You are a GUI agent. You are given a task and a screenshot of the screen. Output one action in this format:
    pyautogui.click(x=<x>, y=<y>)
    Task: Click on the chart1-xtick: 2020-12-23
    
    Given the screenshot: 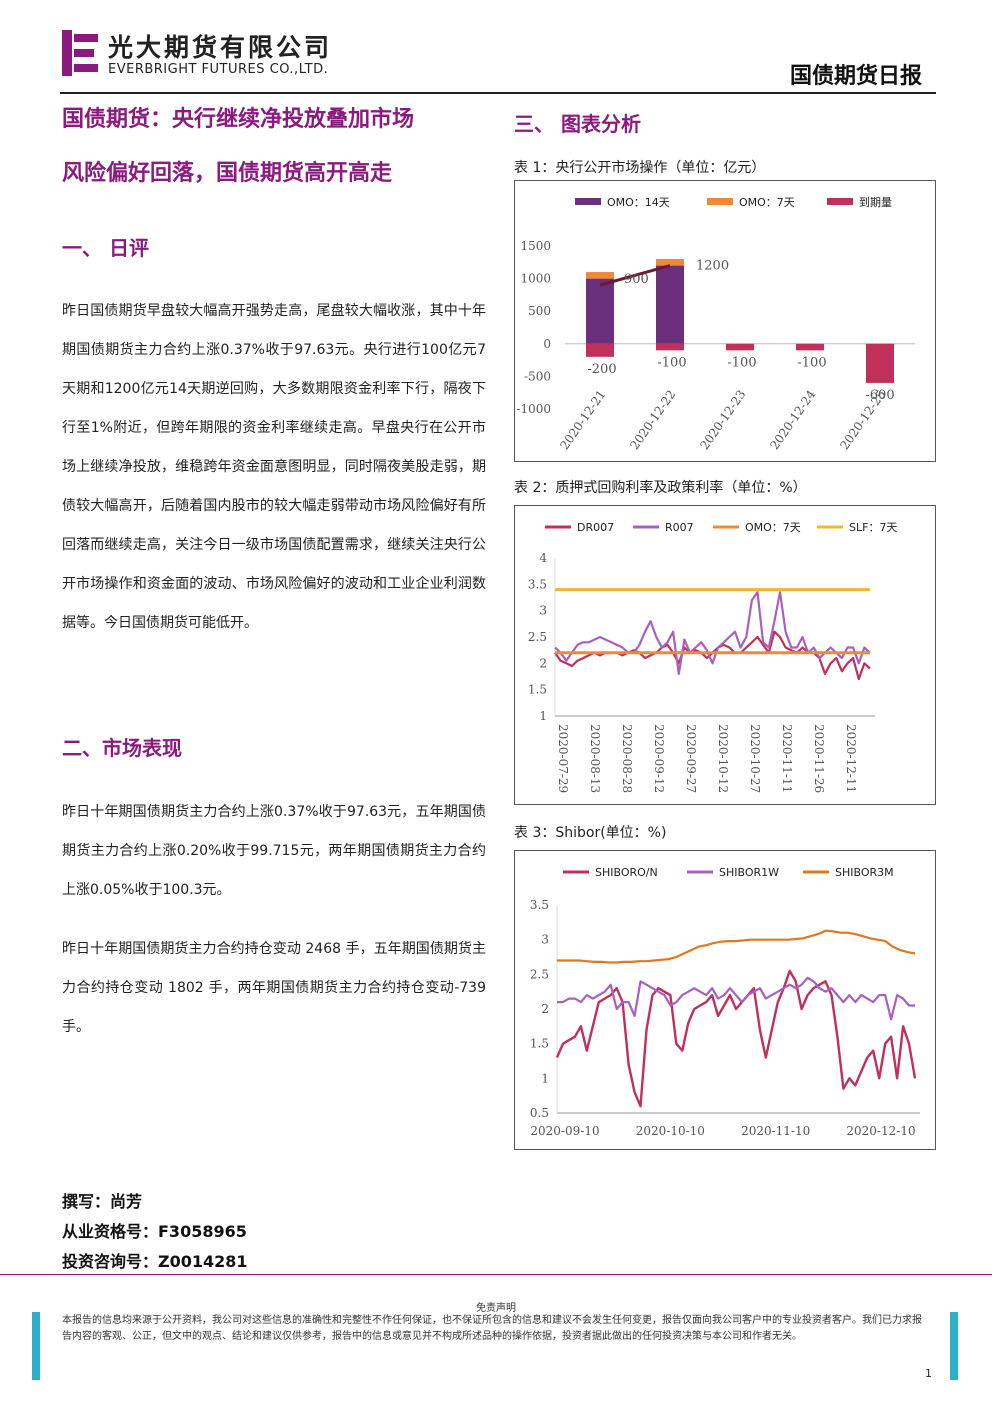 What is the action you would take?
    pyautogui.click(x=722, y=419)
    